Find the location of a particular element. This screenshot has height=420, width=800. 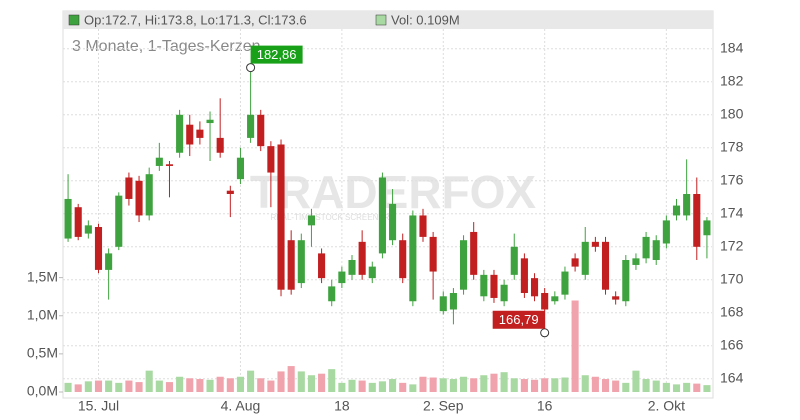

y-tick-label: 178 is located at coordinates (732, 147).